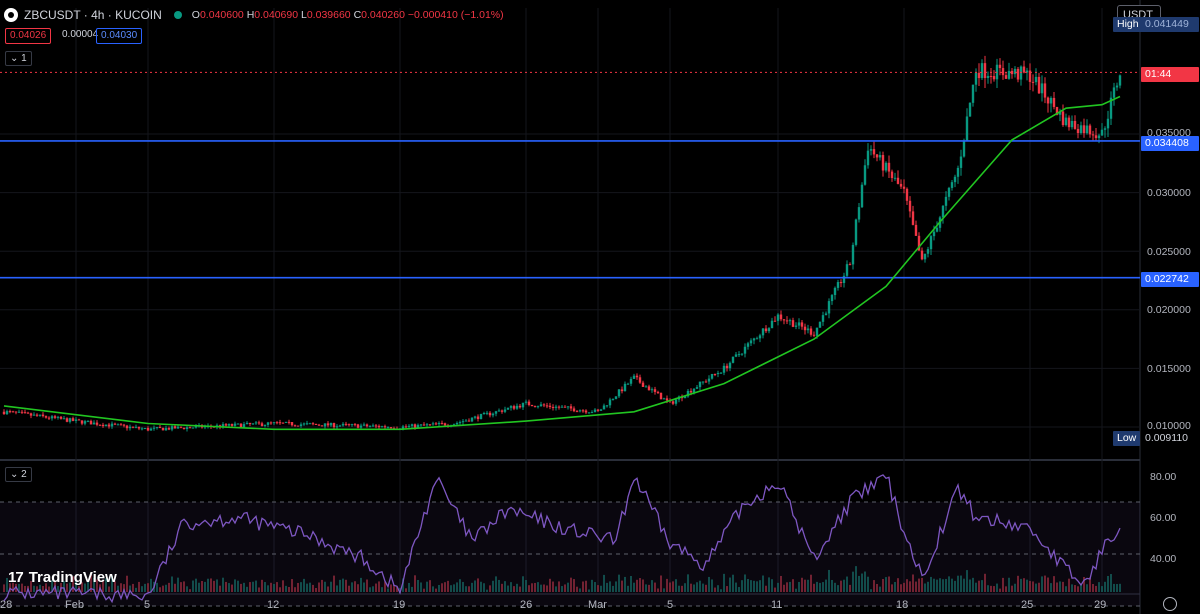 The image size is (1200, 614). Describe the element at coordinates (147, 605) in the screenshot. I see `time-tick: 5` at that location.